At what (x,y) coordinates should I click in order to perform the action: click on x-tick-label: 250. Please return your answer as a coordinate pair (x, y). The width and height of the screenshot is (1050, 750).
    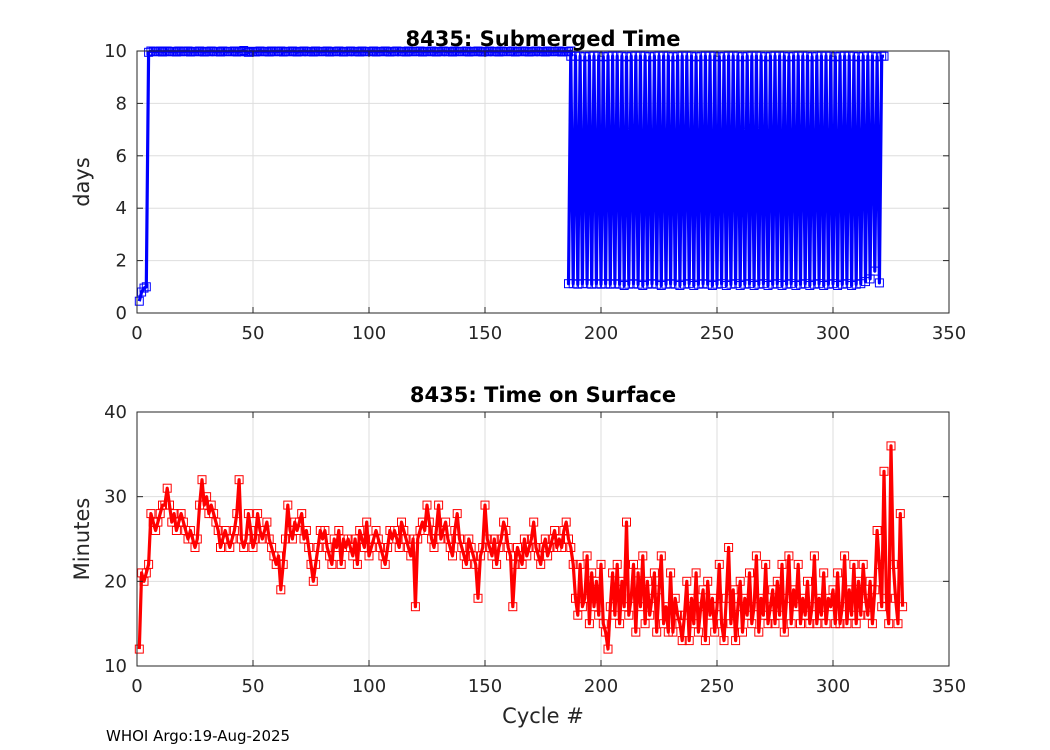
    Looking at the image, I should click on (717, 333).